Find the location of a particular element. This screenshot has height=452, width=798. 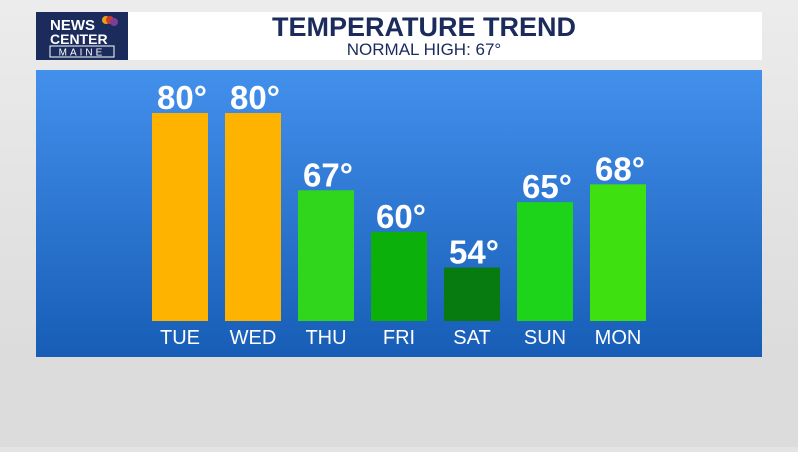

x-tick-label: SUN is located at coordinates (545, 338).